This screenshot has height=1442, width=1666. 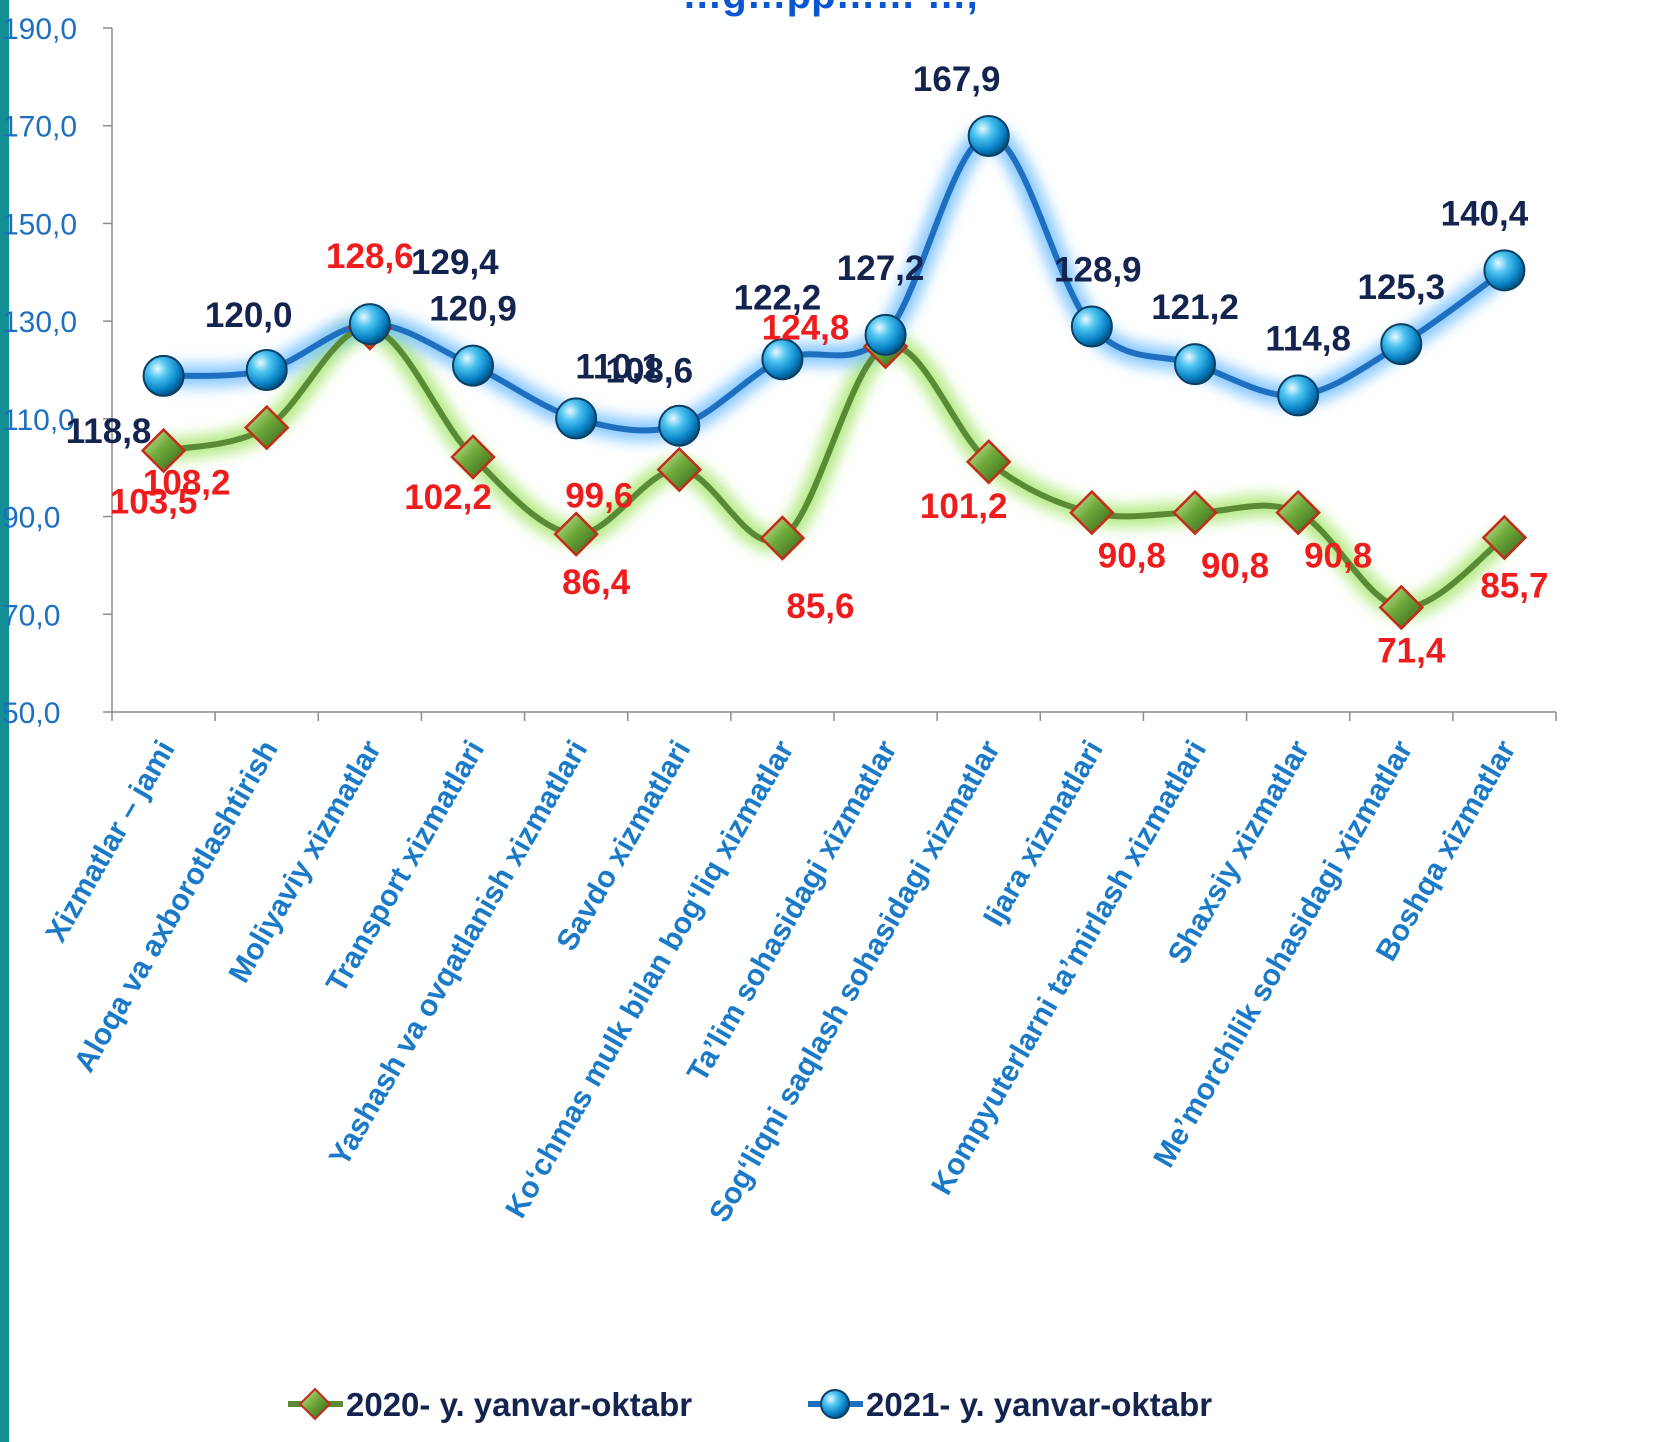 I want to click on y-tick-label: 170,0, so click(x=39, y=127).